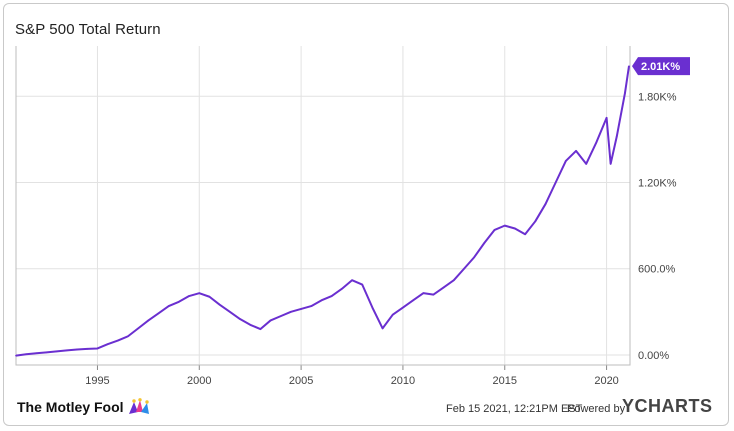  Describe the element at coordinates (606, 381) in the screenshot. I see `x-tick-label: 2020` at that location.